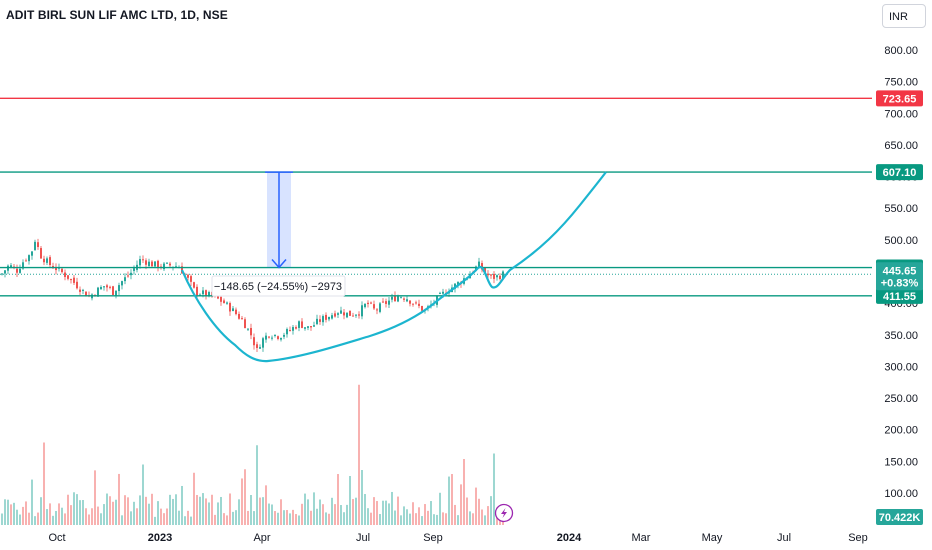 Image resolution: width=932 pixels, height=550 pixels. Describe the element at coordinates (900, 271) in the screenshot. I see `last-price-tag-text: 445.65` at that location.